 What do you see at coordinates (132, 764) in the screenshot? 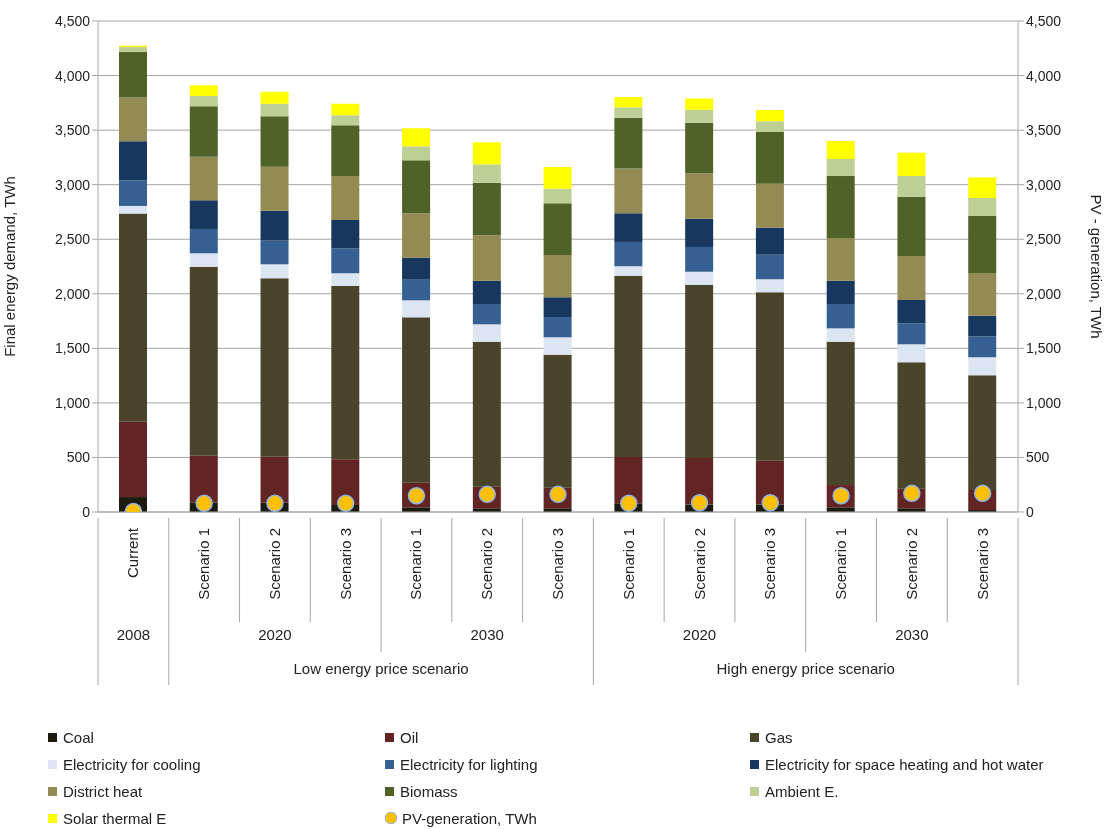
I see `legend-label: Electricity for cooling` at bounding box center [132, 764].